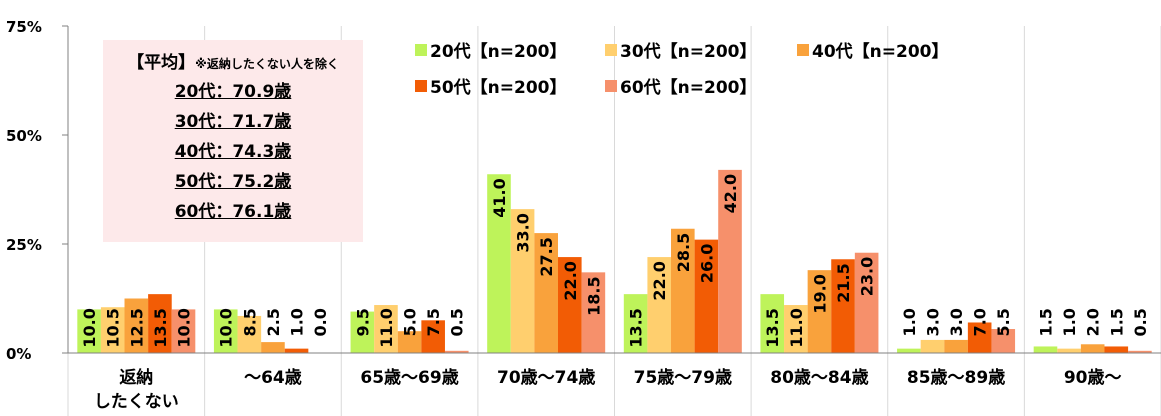 Image resolution: width=1161 pixels, height=416 pixels. I want to click on legend-label: 30代【n=200】, so click(688, 51).